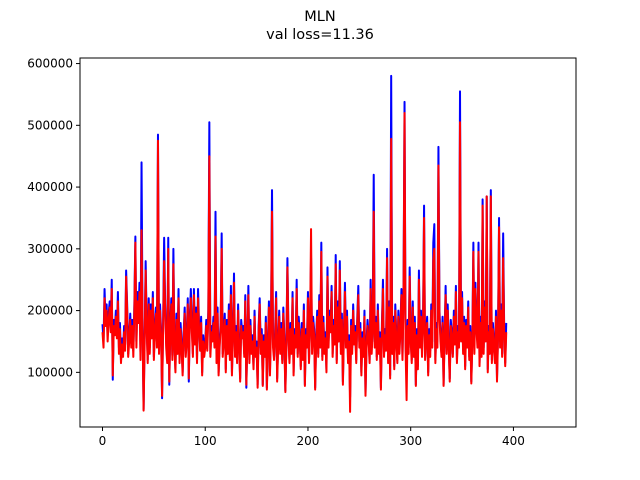  I want to click on chart-subtitle: val loss=11.36, so click(320, 35).